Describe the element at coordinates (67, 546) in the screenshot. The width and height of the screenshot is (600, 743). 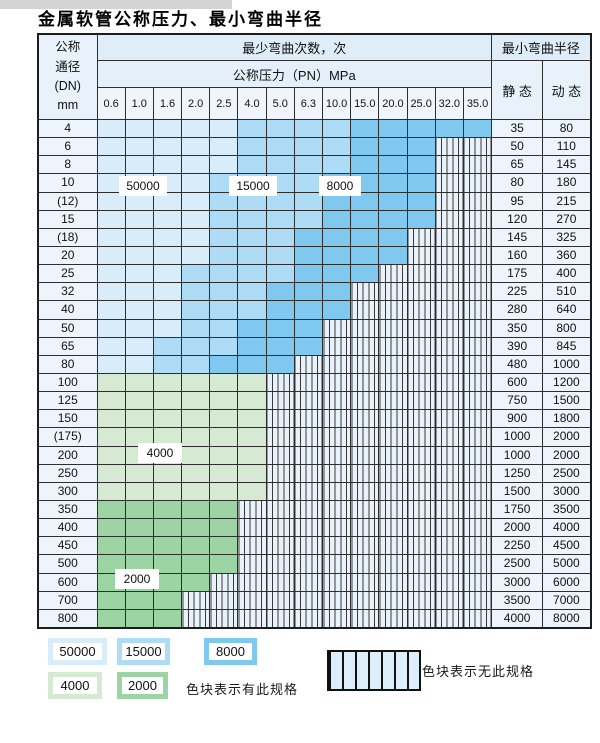
I see `cell-dn: 450` at that location.